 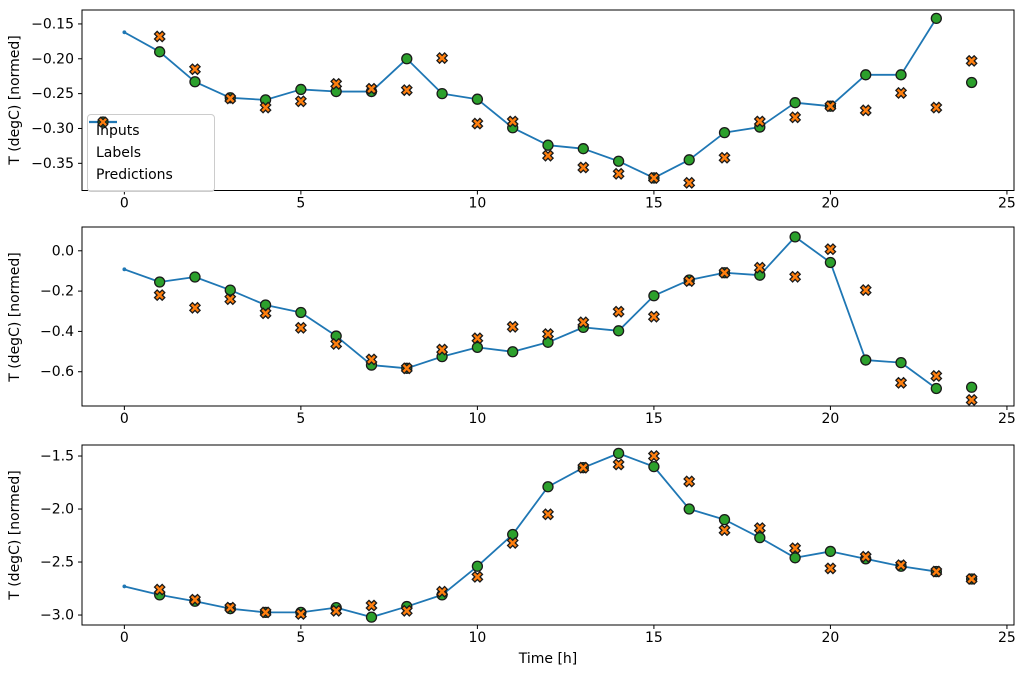 I want to click on y-tick-label: −2.5, so click(x=57, y=563).